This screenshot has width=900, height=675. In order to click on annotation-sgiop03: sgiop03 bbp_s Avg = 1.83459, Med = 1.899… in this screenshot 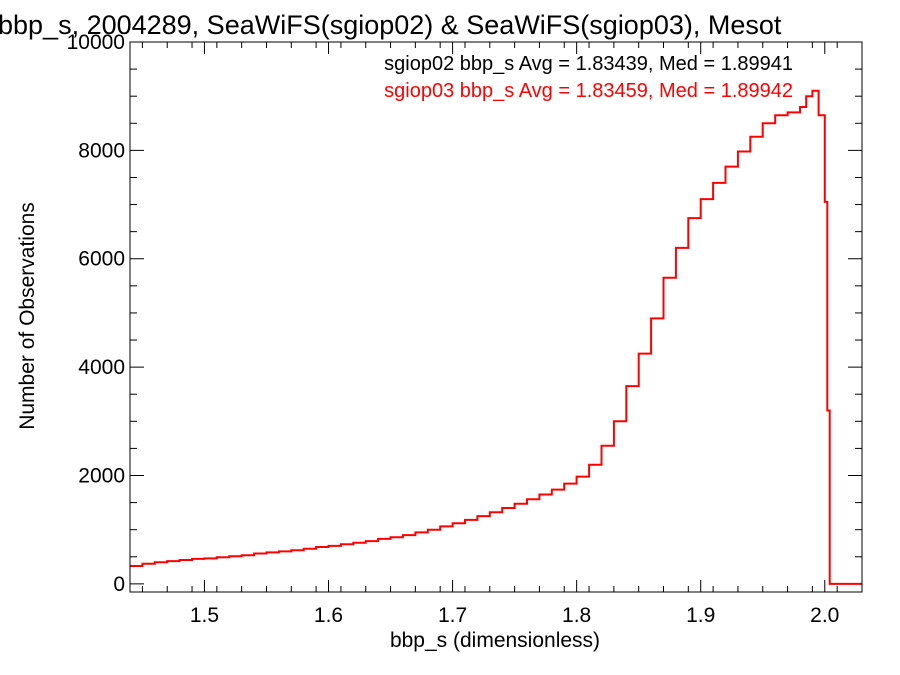, I will do `click(588, 91)`.